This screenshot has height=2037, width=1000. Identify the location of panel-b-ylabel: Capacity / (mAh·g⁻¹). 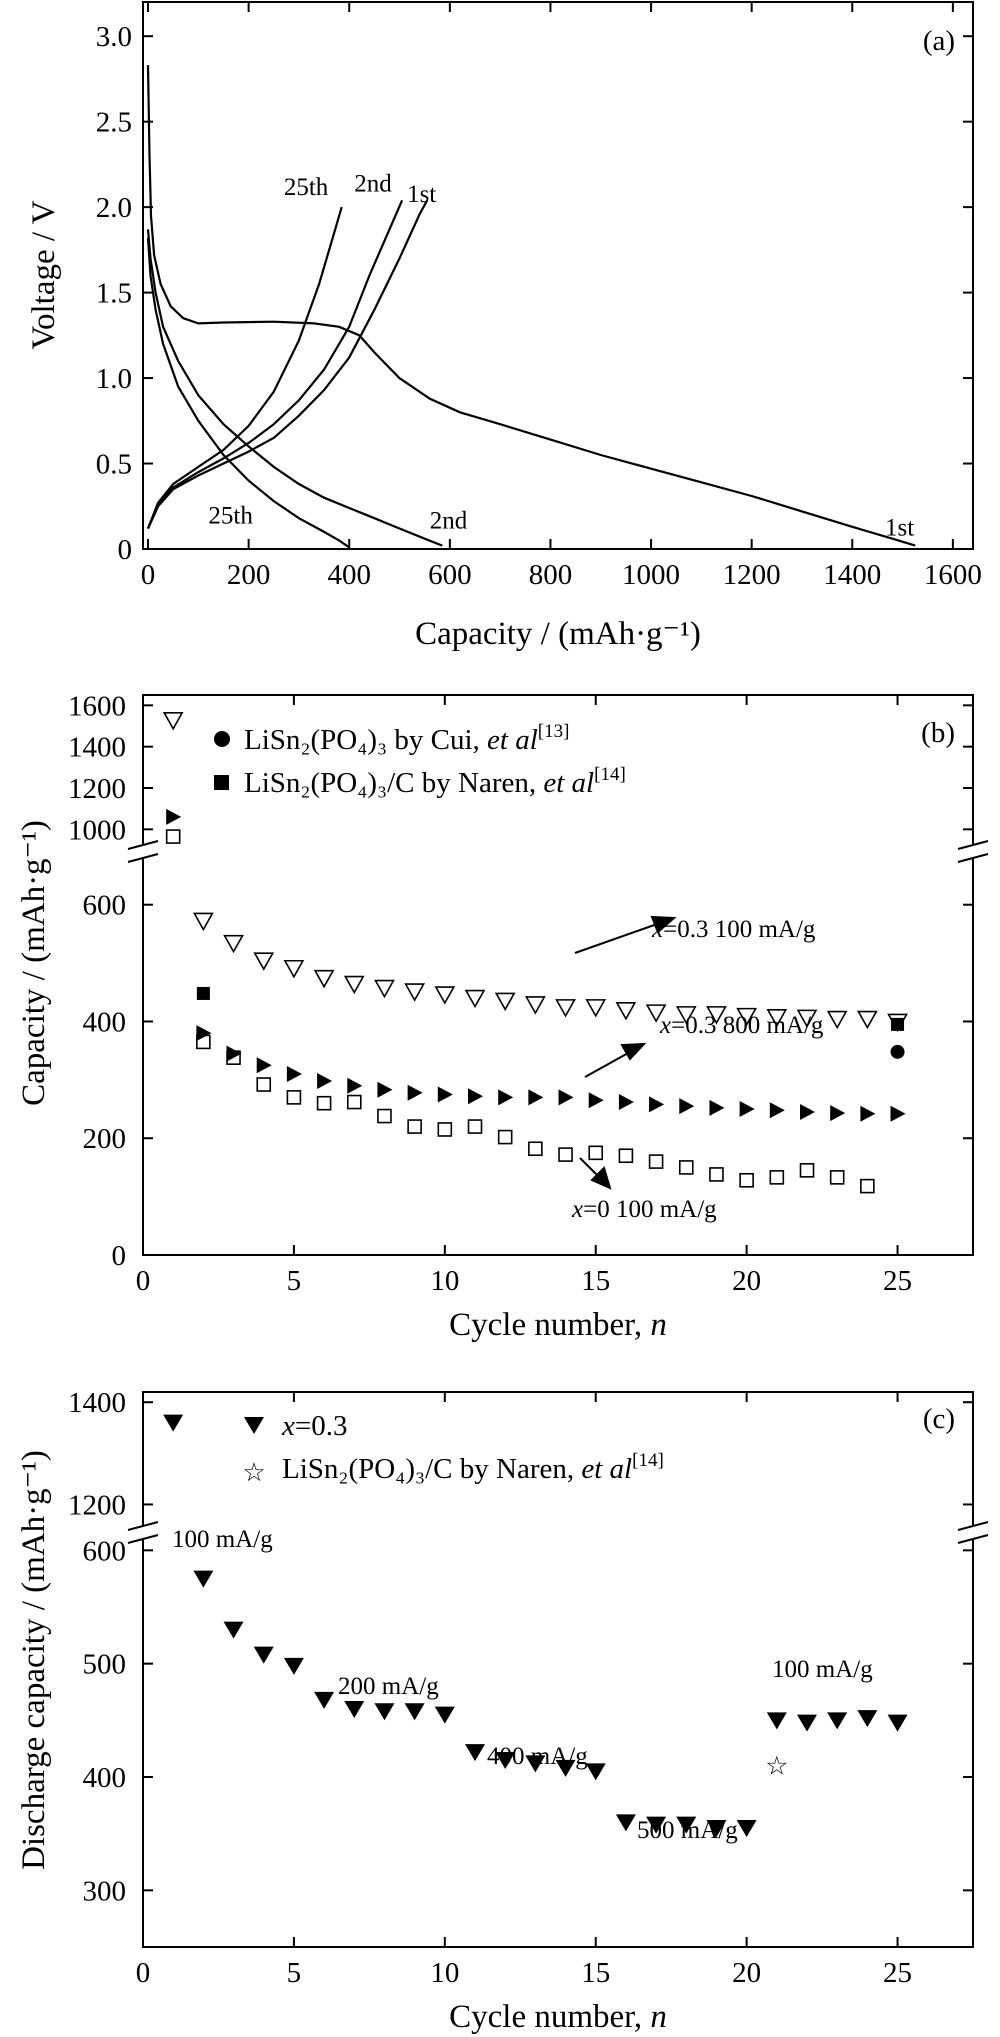
(34, 963).